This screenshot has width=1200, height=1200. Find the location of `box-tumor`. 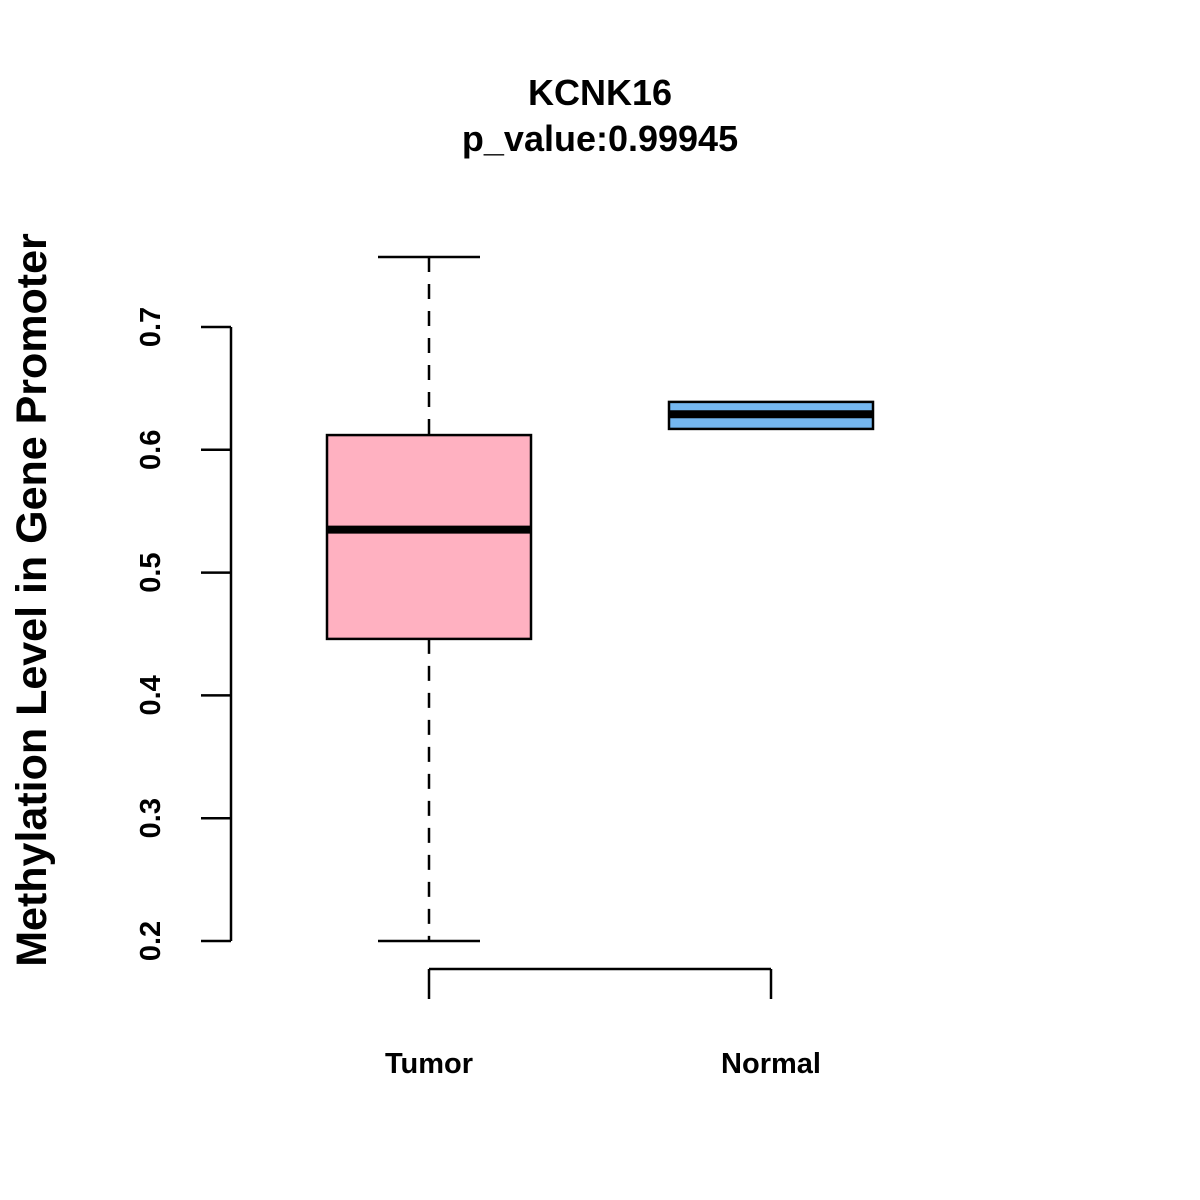

box-tumor is located at coordinates (429, 599).